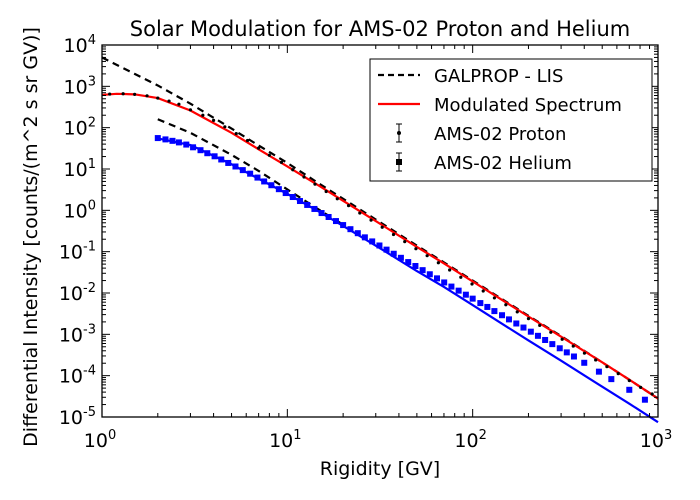 This screenshot has width=700, height=500. I want to click on y-tick-label: 10², so click(80, 128).